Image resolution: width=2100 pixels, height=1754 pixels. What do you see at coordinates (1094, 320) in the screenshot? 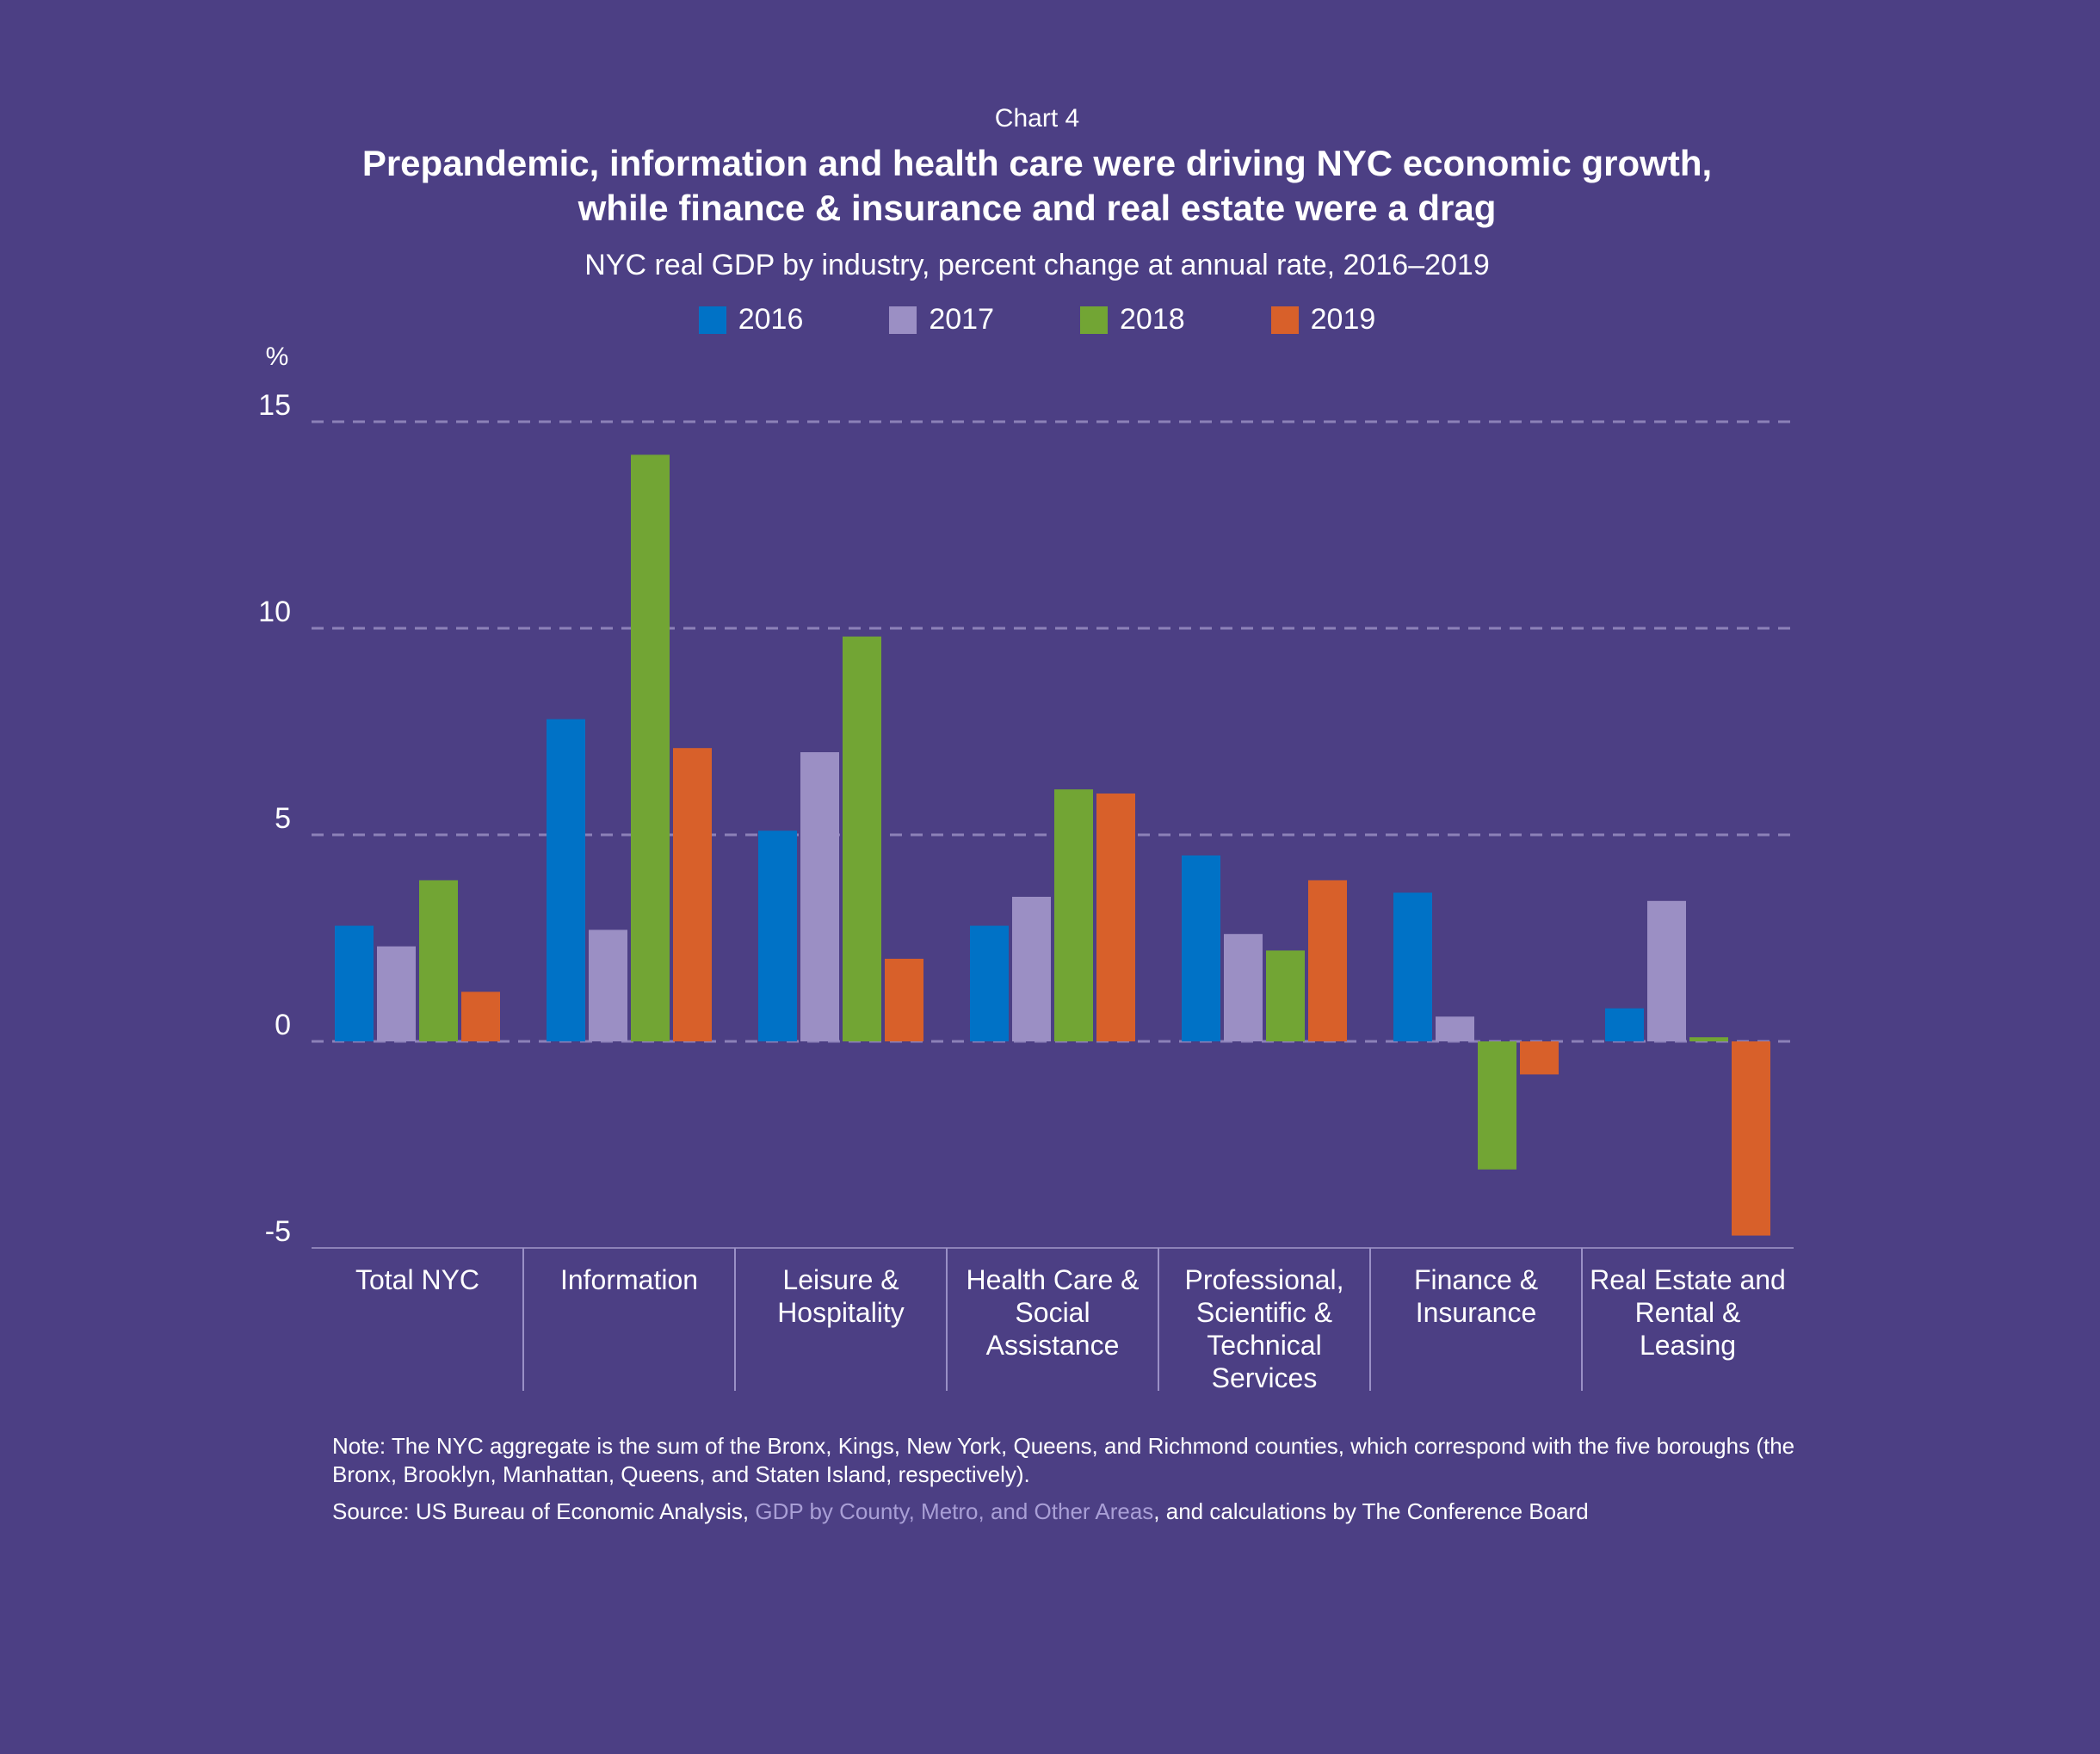
I see `legend-swatch-2018` at bounding box center [1094, 320].